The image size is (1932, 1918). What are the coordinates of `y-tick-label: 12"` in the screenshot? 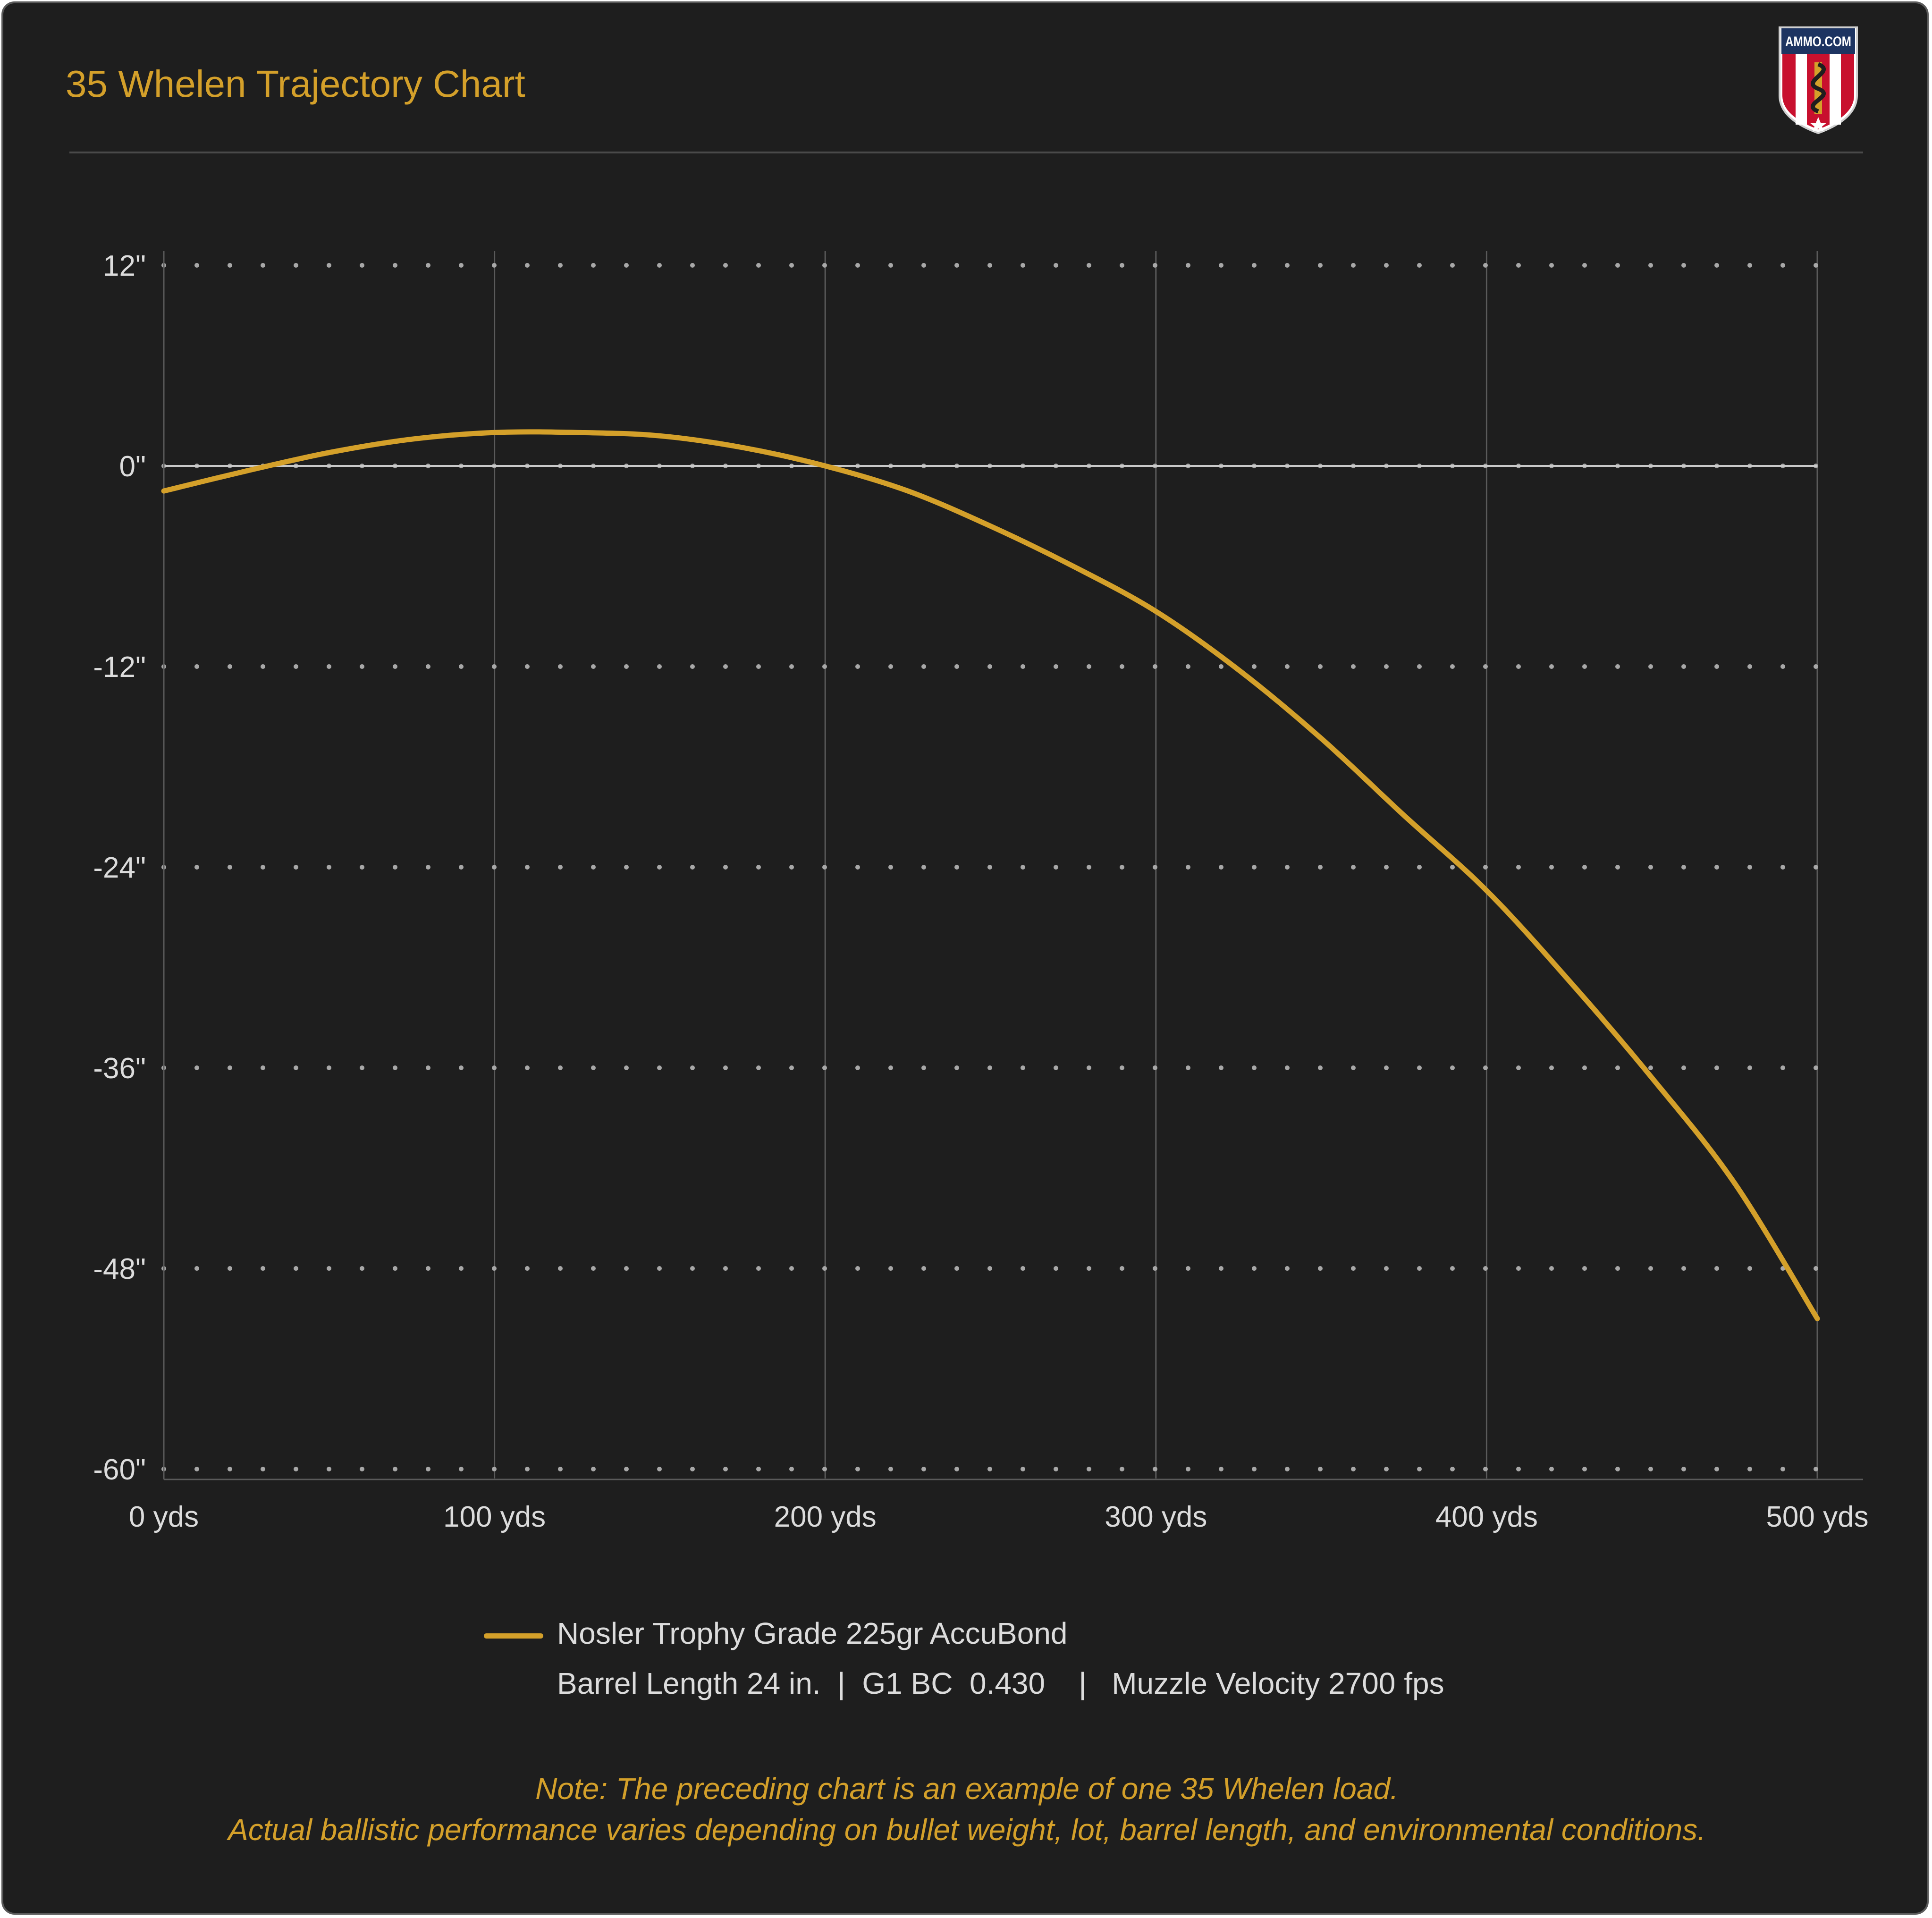 It's located at (125, 266).